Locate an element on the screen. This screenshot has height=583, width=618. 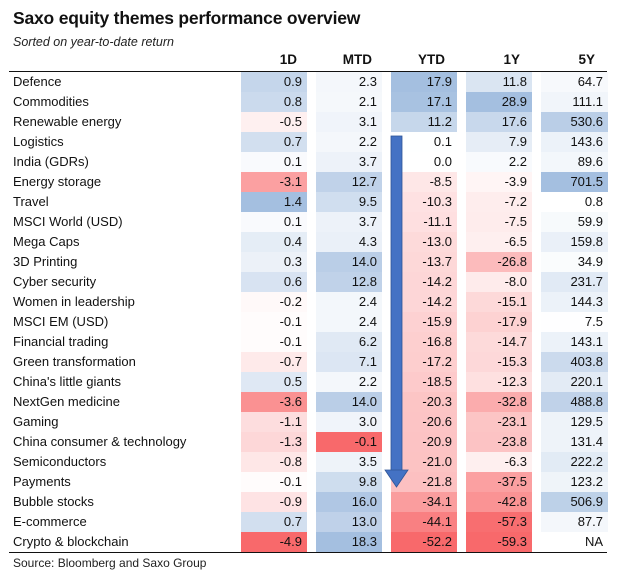
cell-1d: -0.5 is located at coordinates (274, 122).